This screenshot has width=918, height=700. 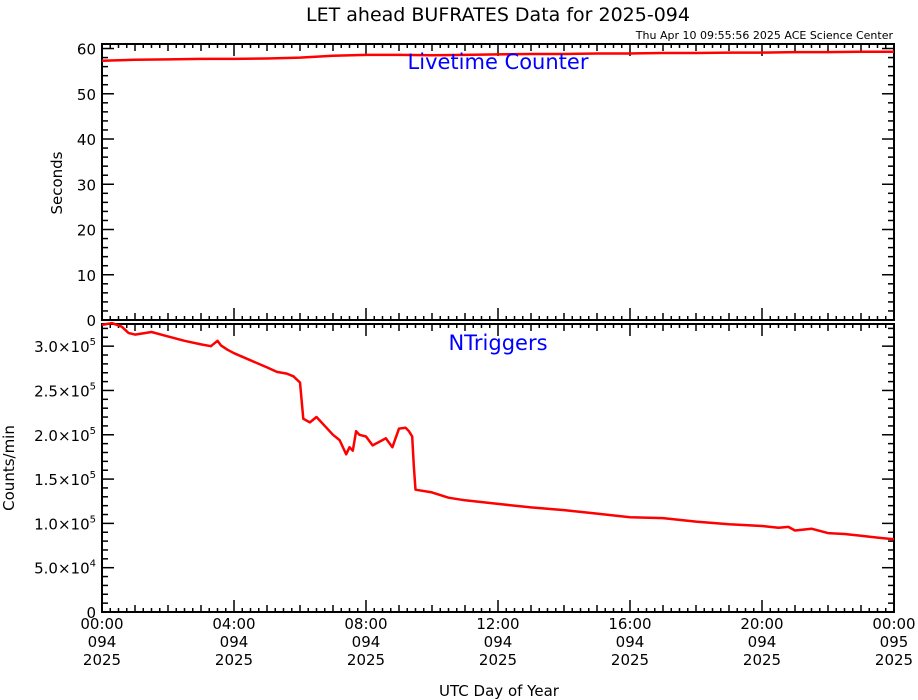 I want to click on y-tick-label: 10, so click(x=86, y=276).